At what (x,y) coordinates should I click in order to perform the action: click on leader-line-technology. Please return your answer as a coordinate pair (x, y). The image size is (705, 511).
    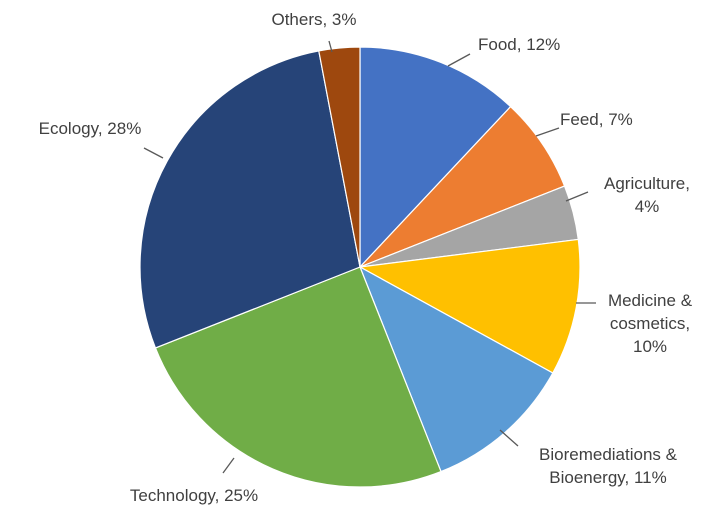
    Looking at the image, I should click on (228, 465).